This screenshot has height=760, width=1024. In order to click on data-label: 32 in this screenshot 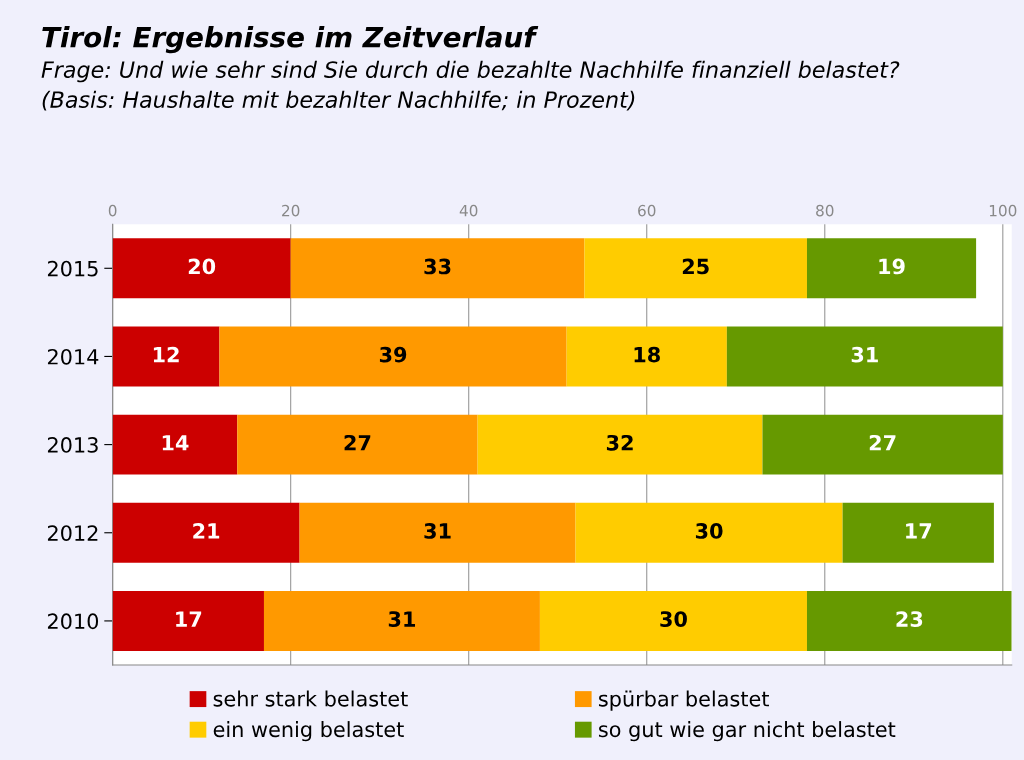, I will do `click(619, 442)`.